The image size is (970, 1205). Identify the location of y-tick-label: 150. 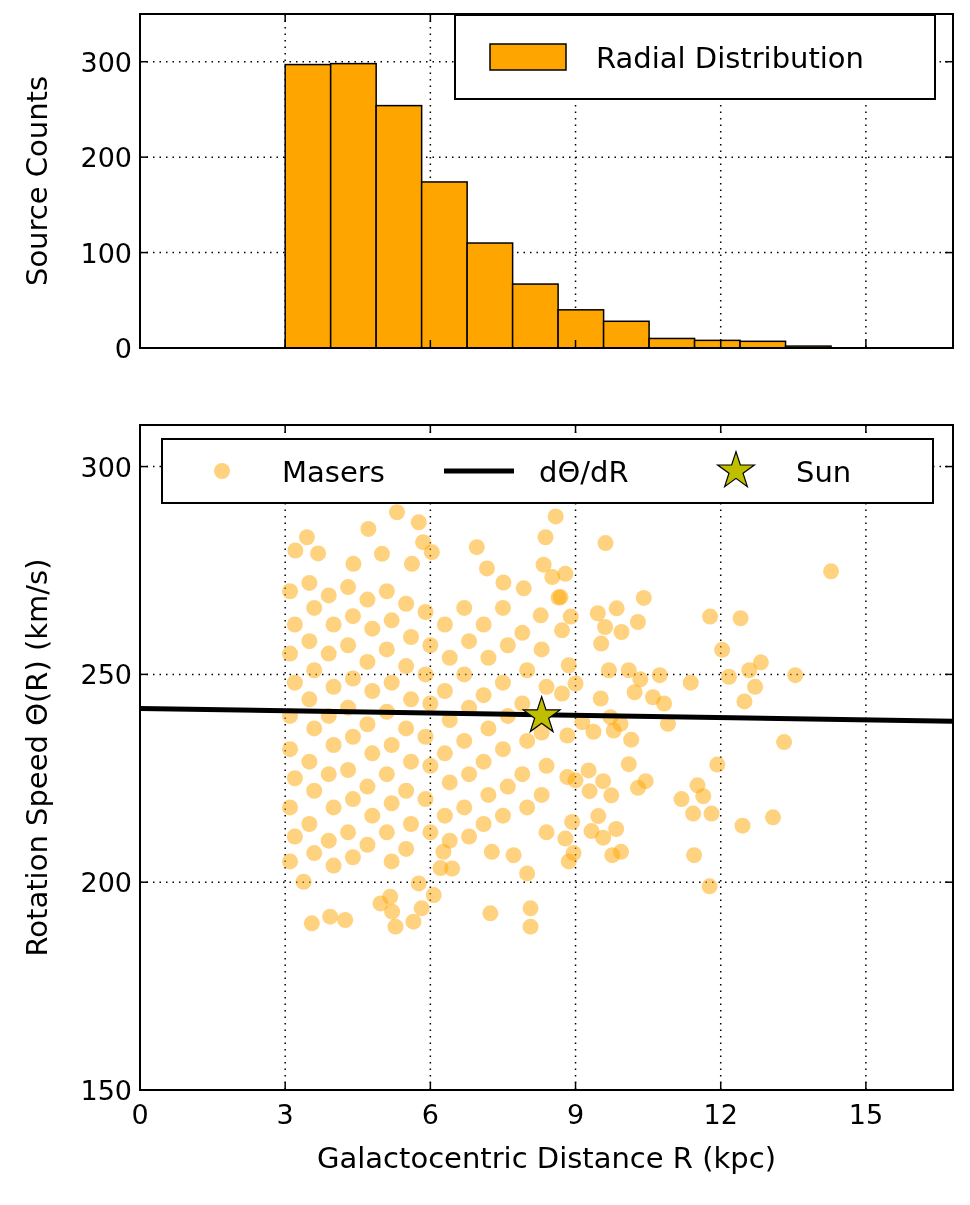
(106, 1090).